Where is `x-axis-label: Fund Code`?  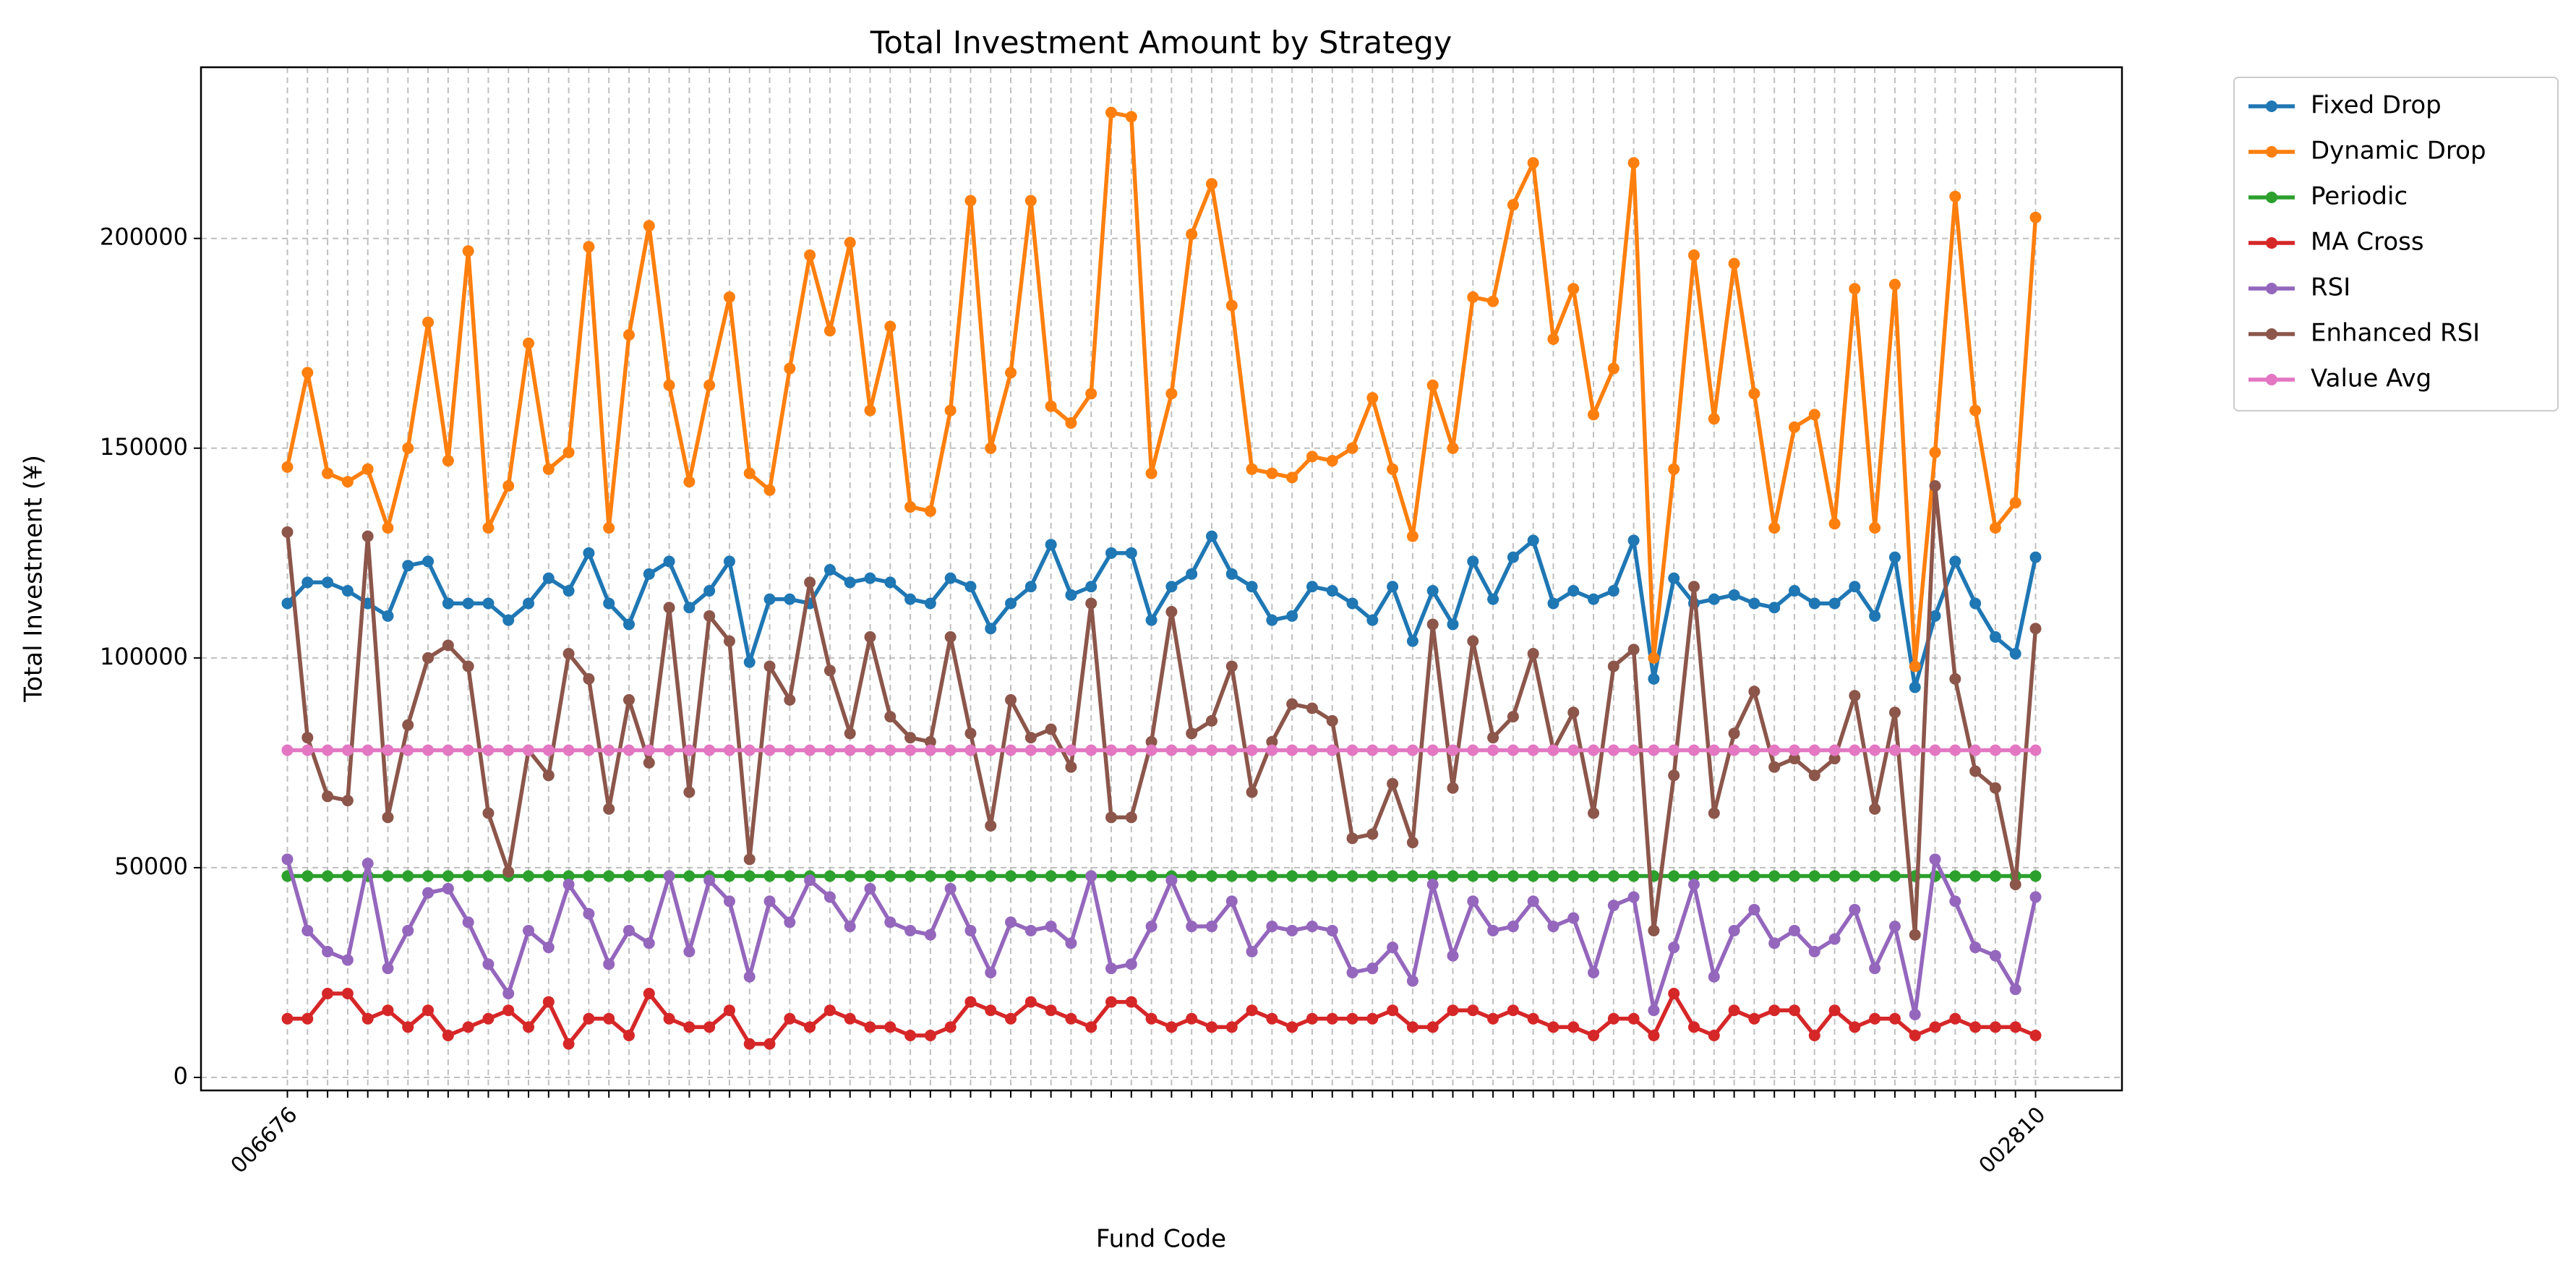
x-axis-label: Fund Code is located at coordinates (1161, 1239).